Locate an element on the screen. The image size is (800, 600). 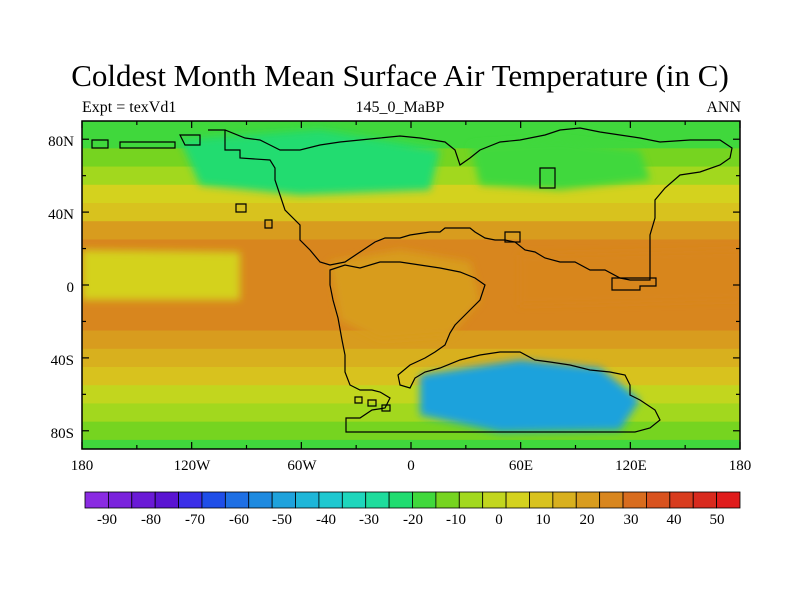
lat-label: 40S is located at coordinates (62, 361).